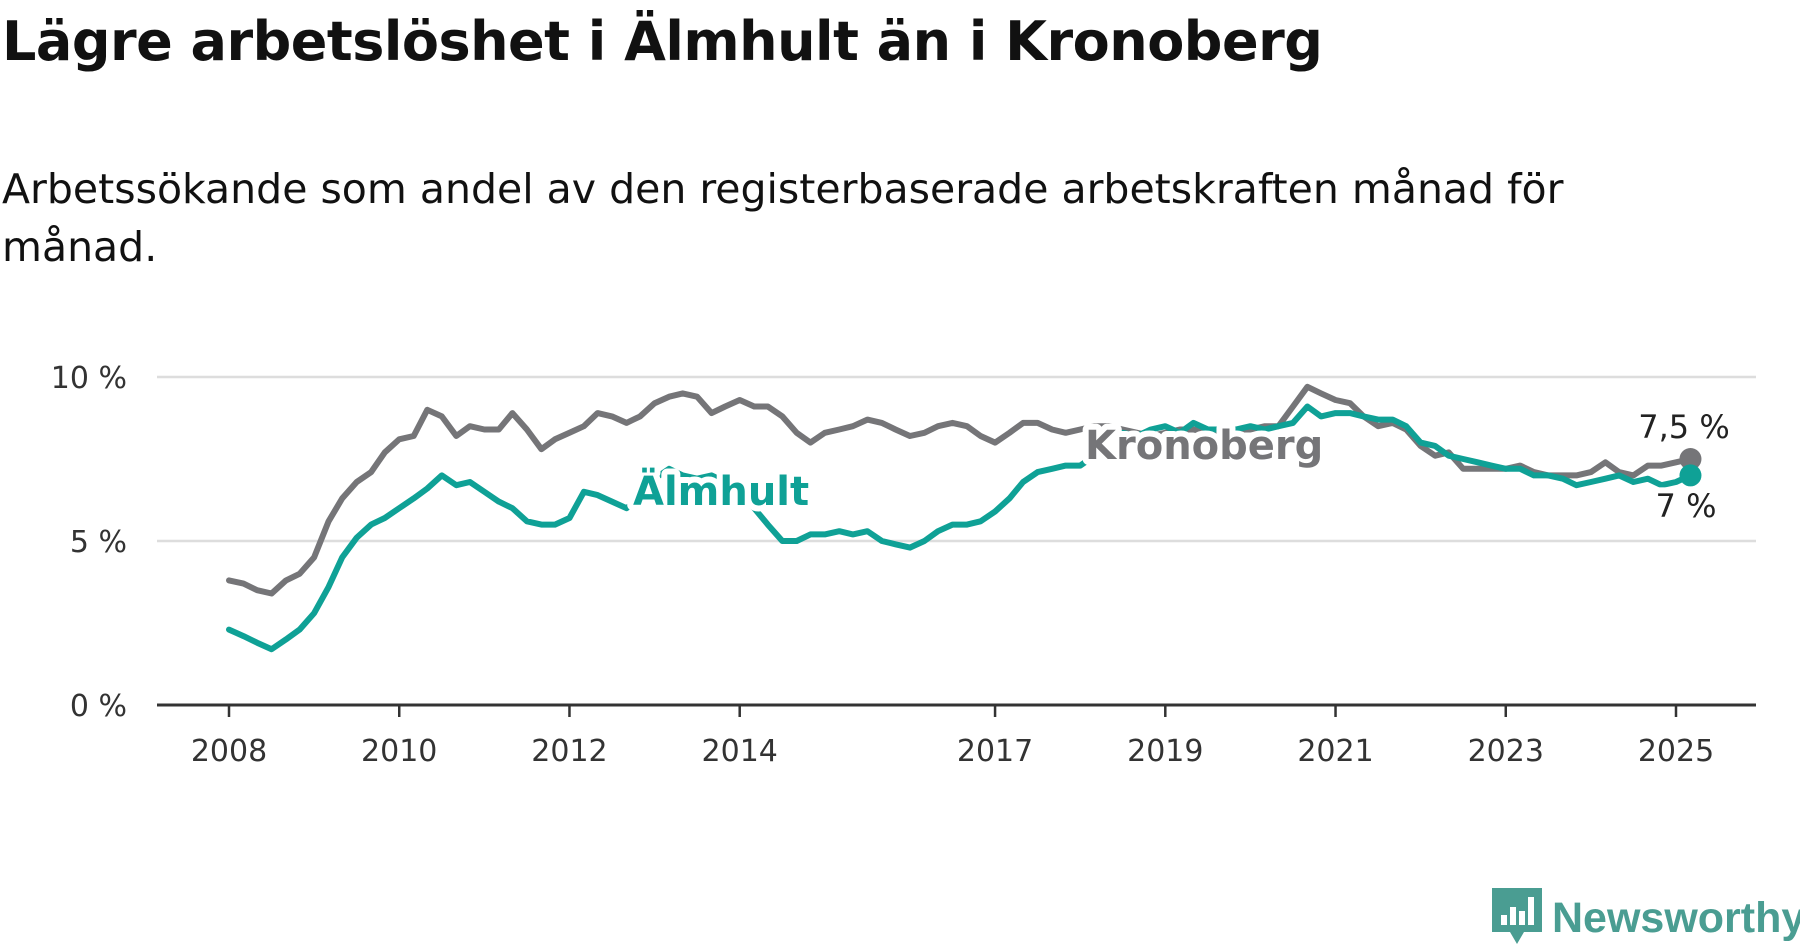  What do you see at coordinates (98, 706) in the screenshot?
I see `y-tick-label: 0 %` at bounding box center [98, 706].